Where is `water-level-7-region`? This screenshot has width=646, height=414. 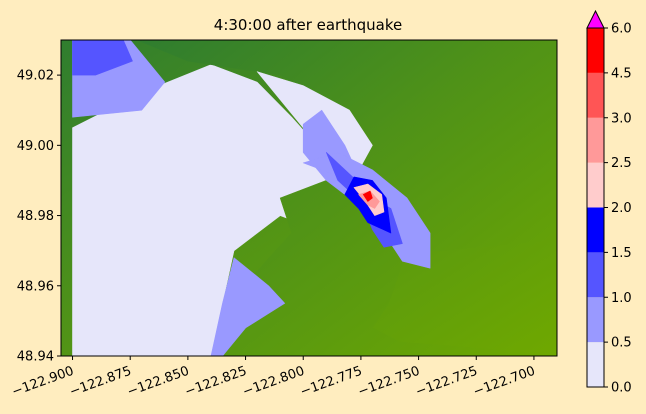 water-level-7-region is located at coordinates (367, 196).